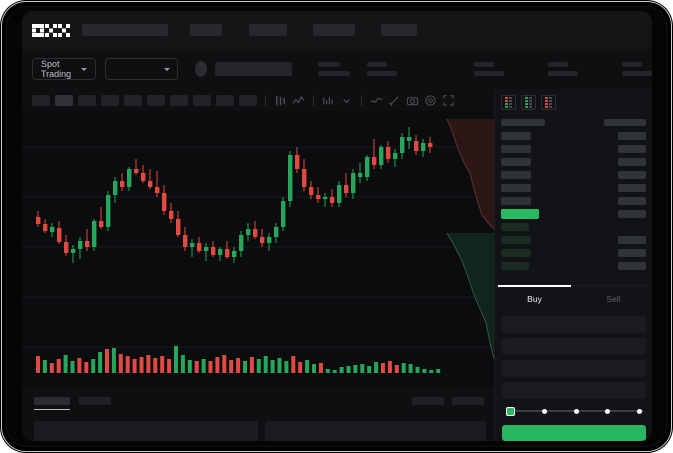  I want to click on tab-open-orders, so click(52, 403).